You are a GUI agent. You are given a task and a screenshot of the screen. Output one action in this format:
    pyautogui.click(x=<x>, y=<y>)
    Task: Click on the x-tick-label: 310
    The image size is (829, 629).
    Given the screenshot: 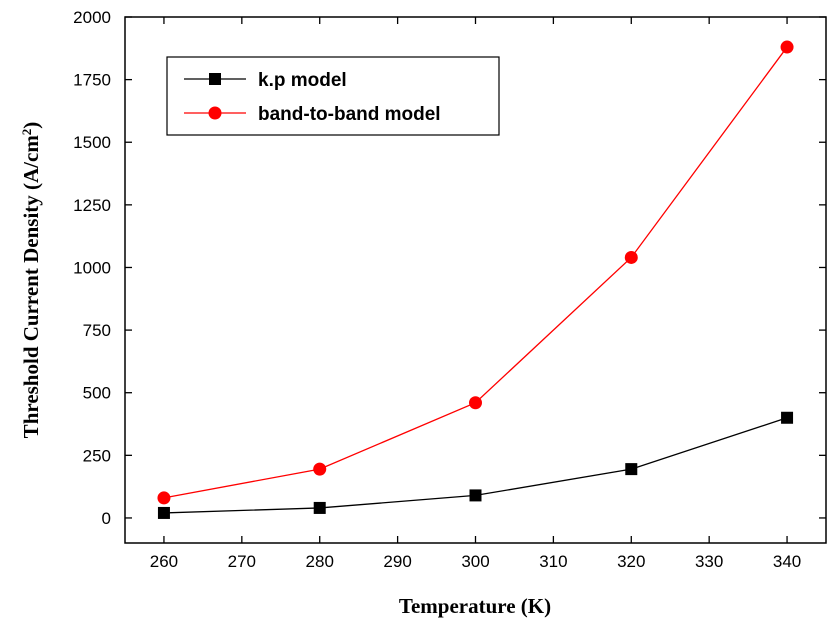 What is the action you would take?
    pyautogui.click(x=553, y=561)
    